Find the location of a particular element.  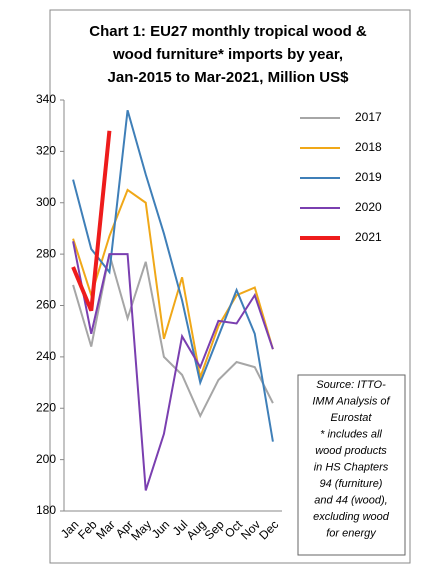

series-line is located at coordinates (91, 221).